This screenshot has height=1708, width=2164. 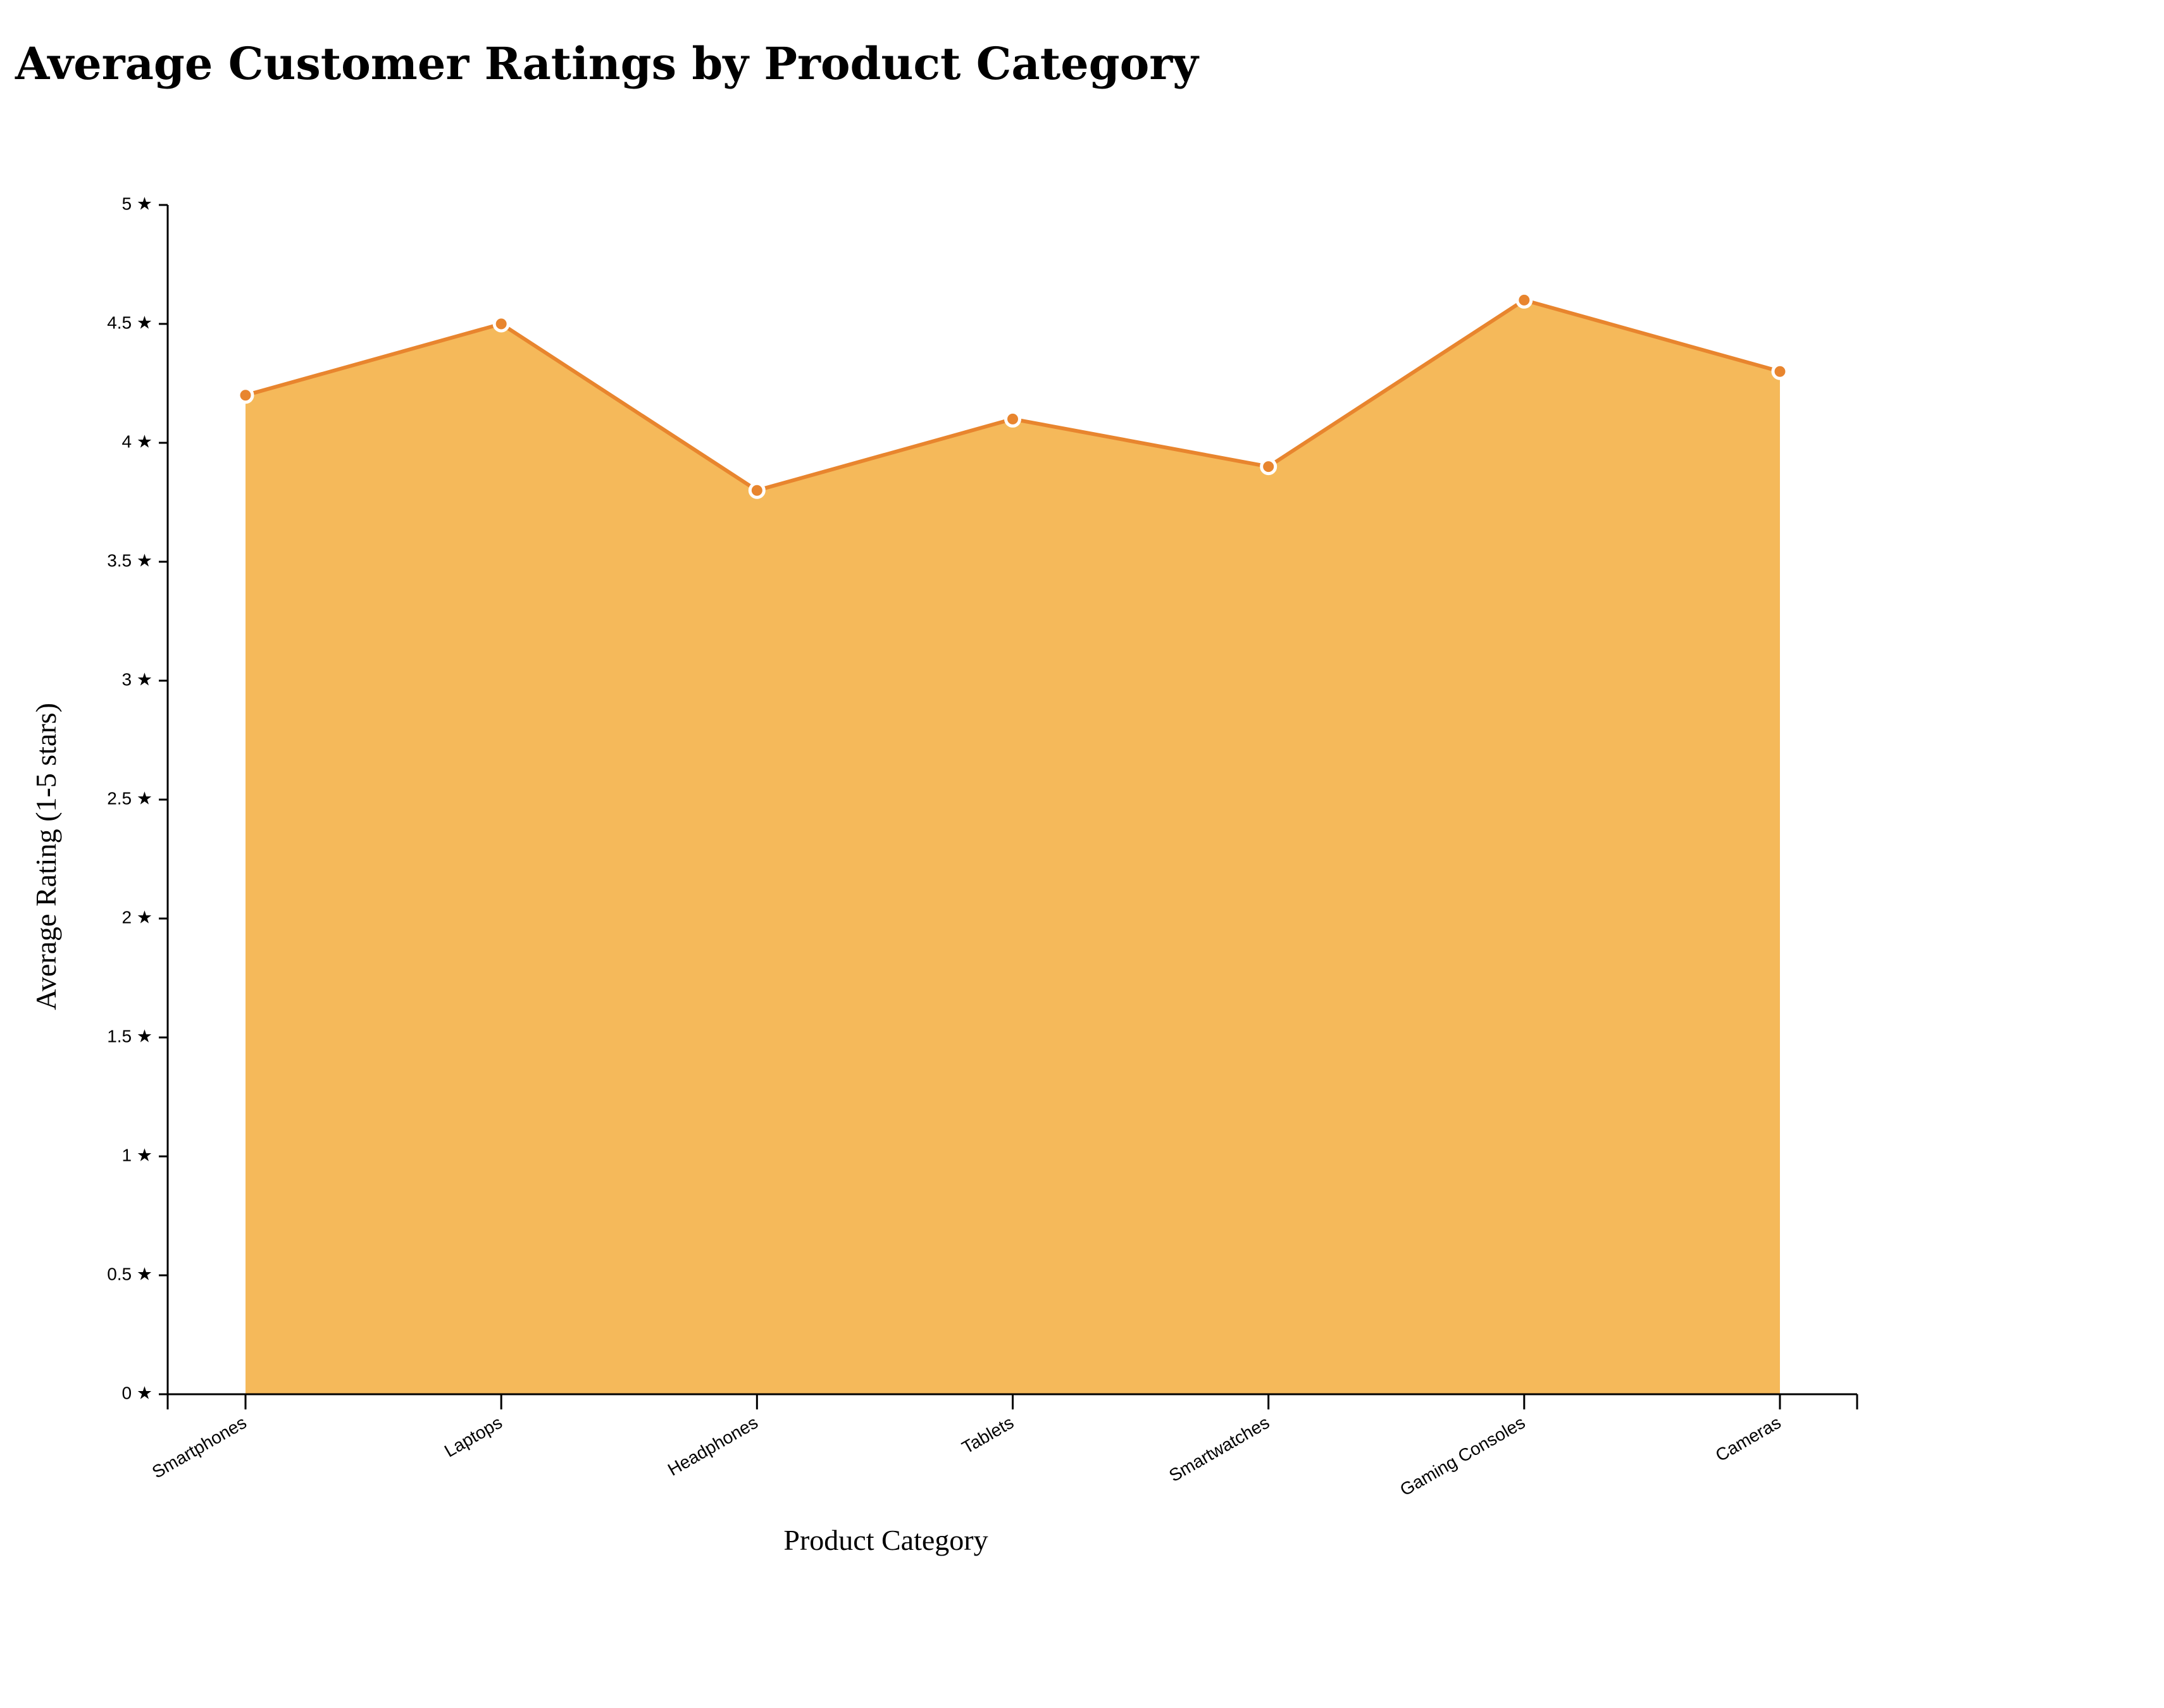 I want to click on y-tick-label: 0.5 ★, so click(x=129, y=1274).